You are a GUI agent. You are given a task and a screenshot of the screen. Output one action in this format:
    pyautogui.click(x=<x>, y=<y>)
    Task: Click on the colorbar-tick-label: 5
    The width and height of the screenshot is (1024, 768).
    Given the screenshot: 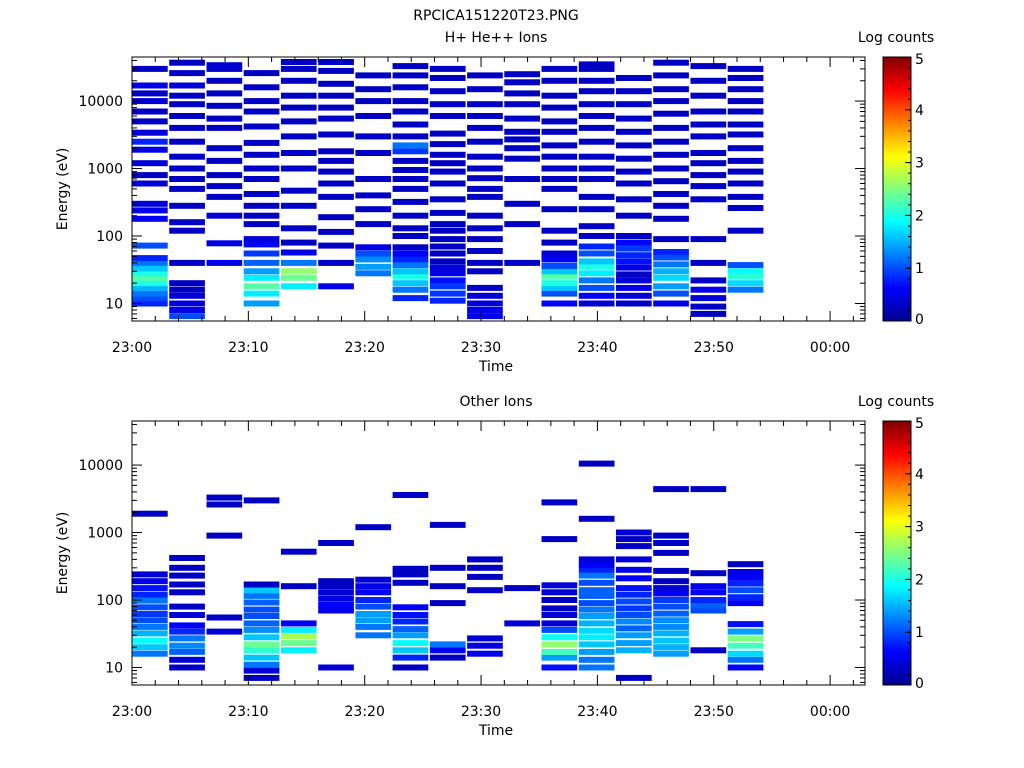 What is the action you would take?
    pyautogui.click(x=919, y=60)
    